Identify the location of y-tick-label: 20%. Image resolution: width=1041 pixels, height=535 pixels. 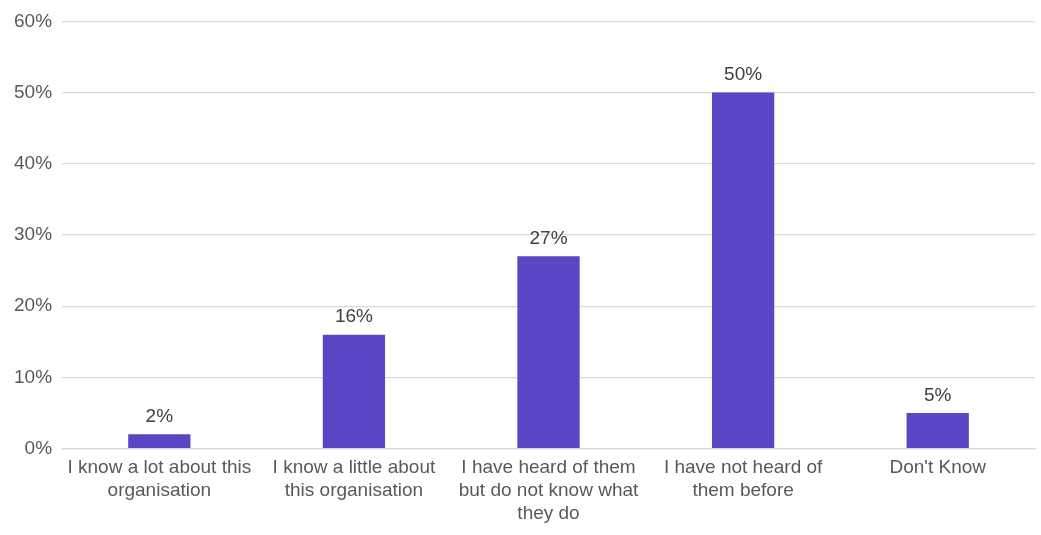
(33, 305).